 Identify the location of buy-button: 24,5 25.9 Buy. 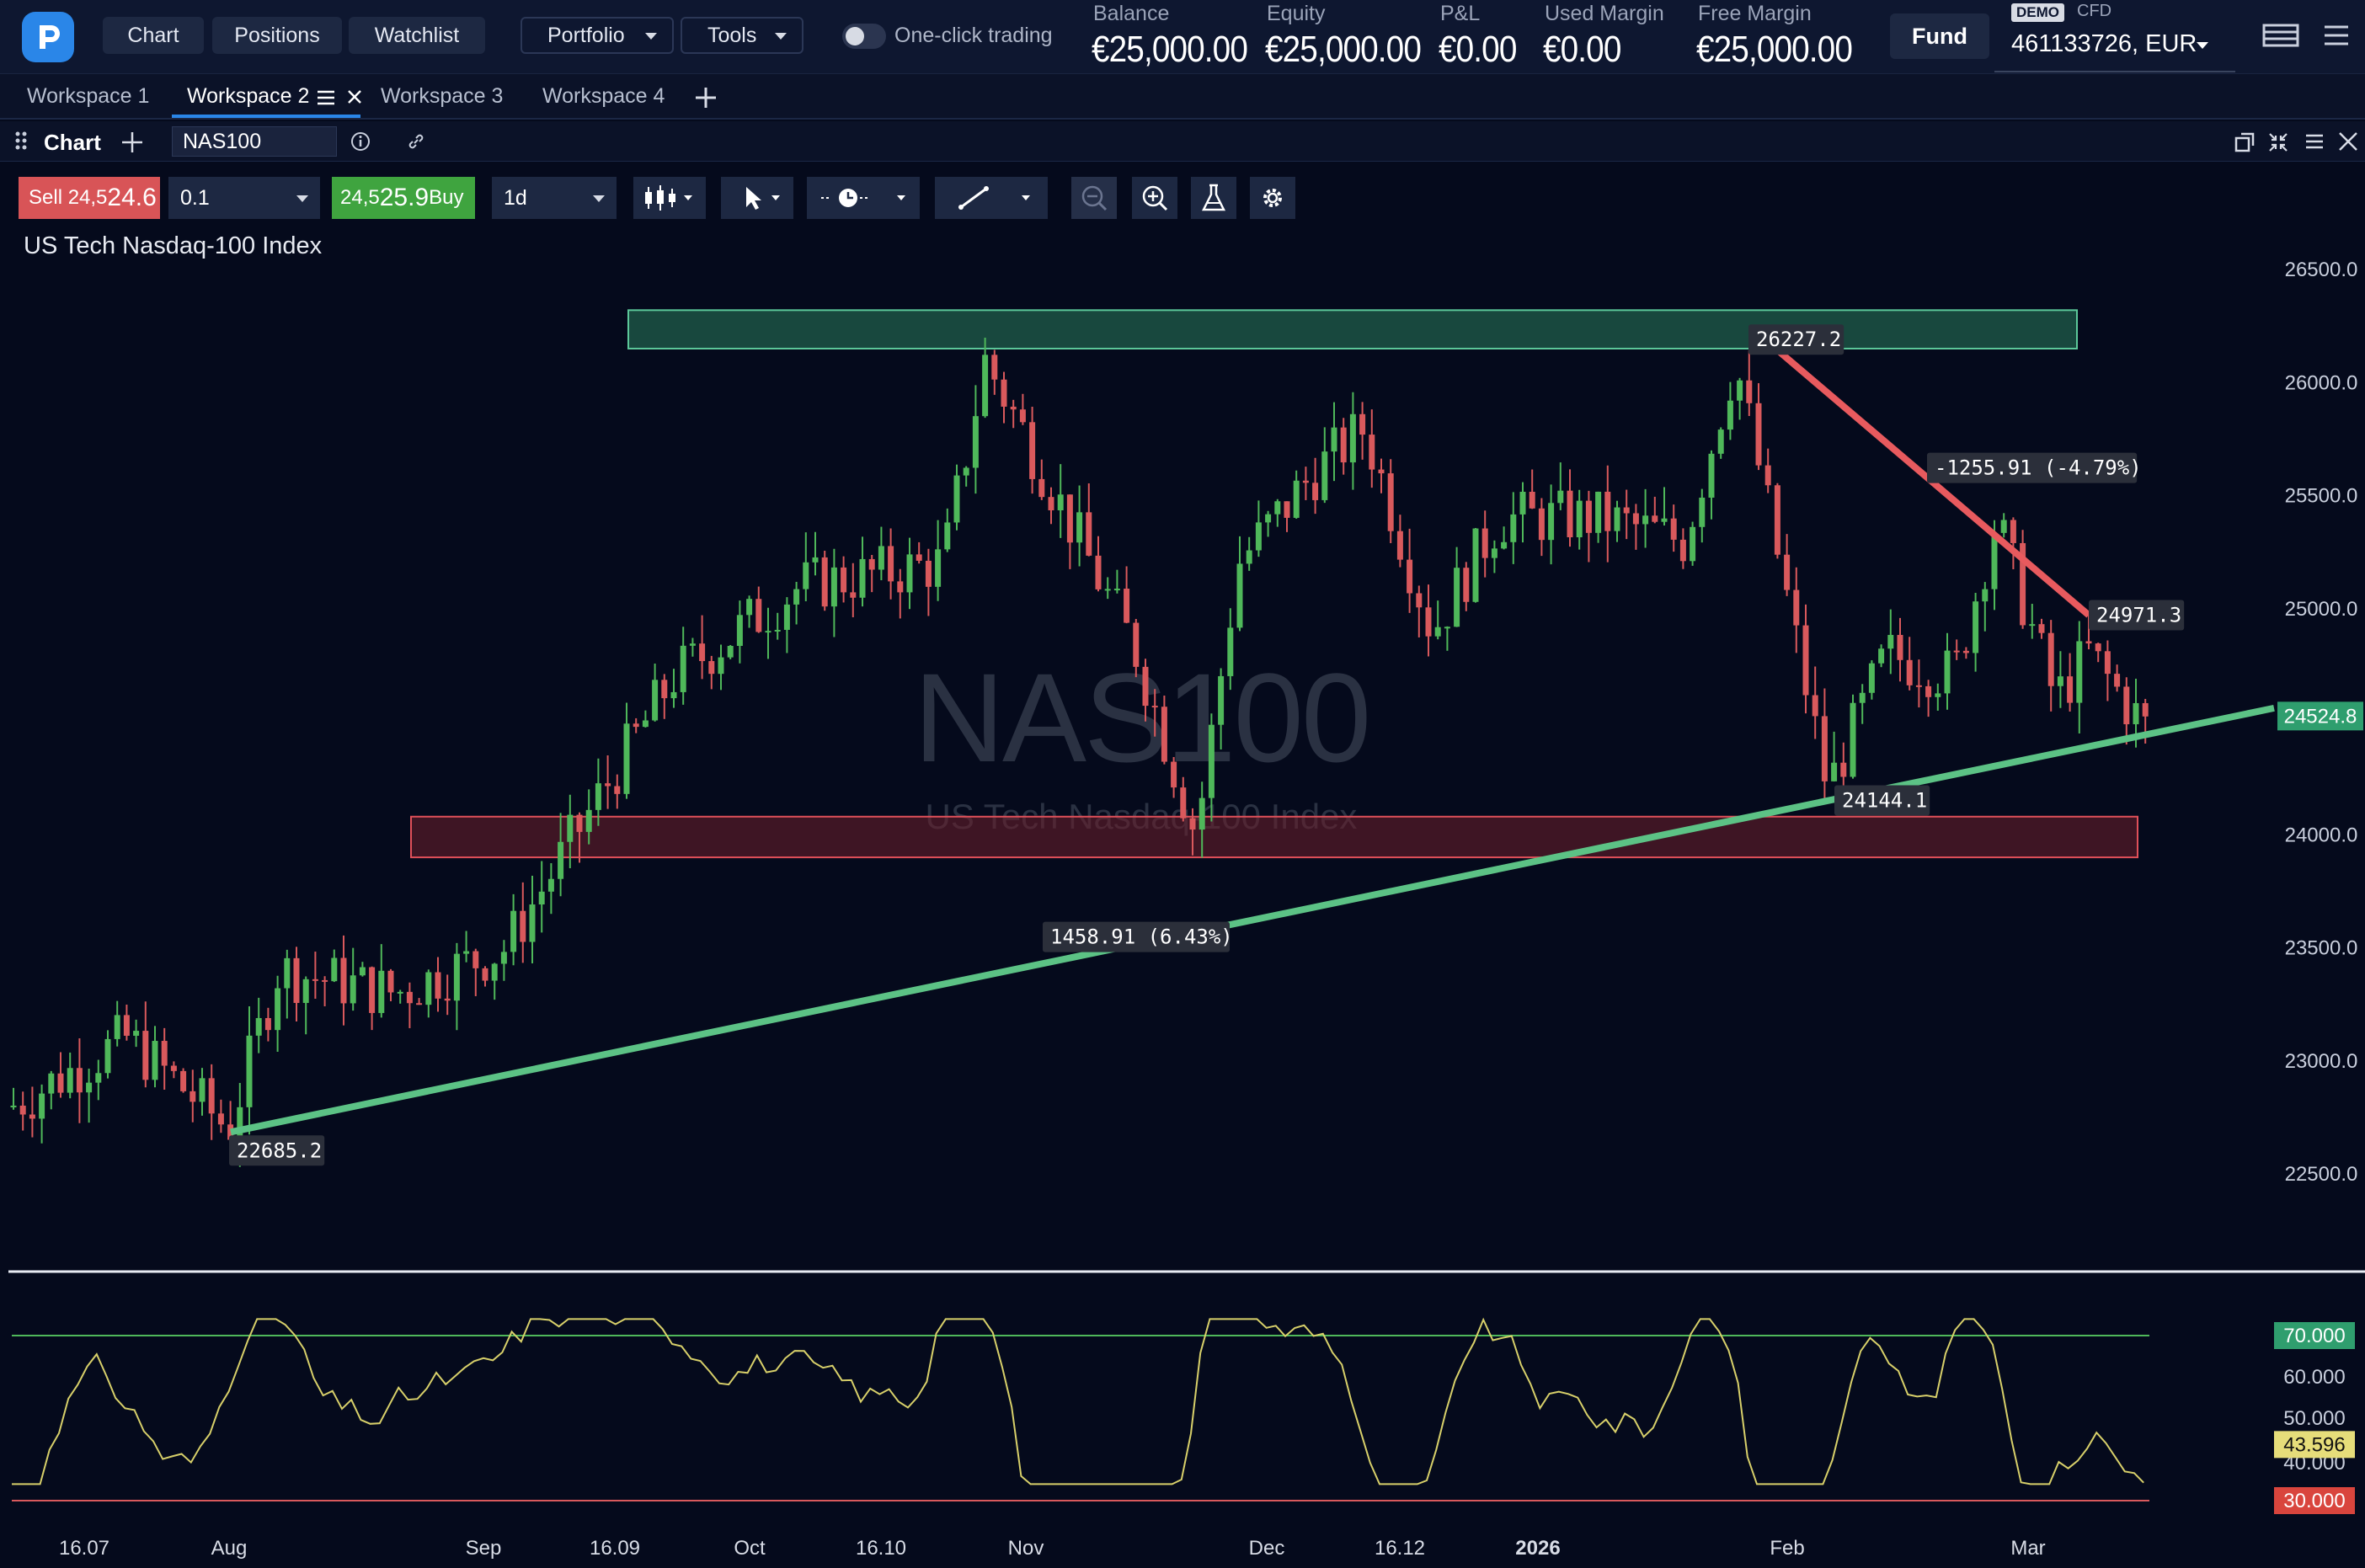
(404, 198).